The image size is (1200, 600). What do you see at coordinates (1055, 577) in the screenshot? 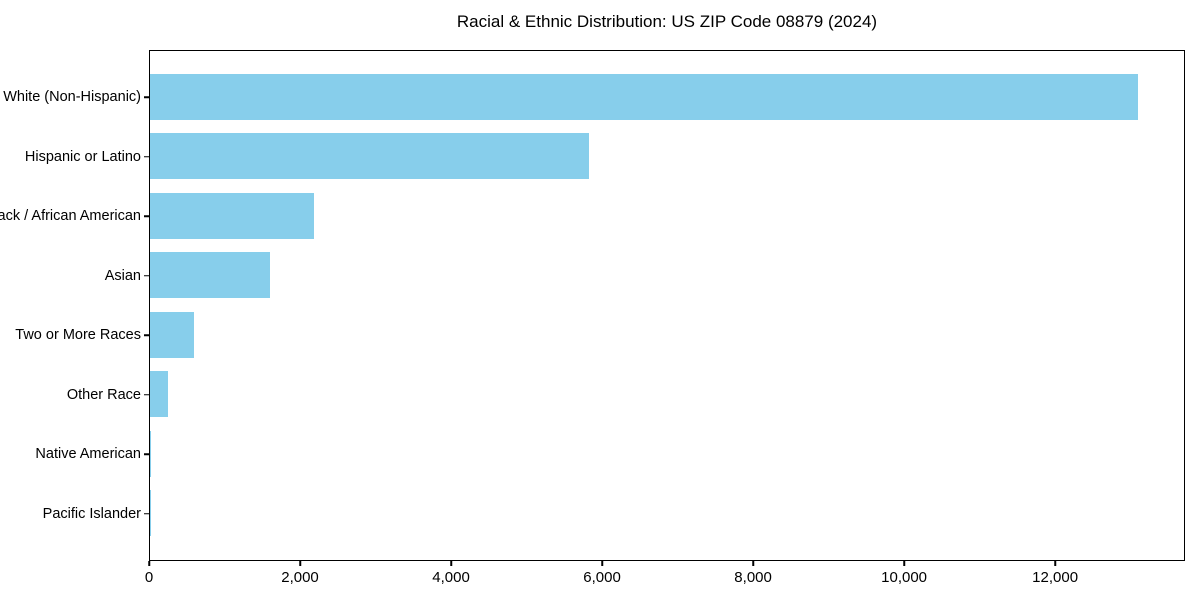
I see `x-tick-label-12000: 12,000` at bounding box center [1055, 577].